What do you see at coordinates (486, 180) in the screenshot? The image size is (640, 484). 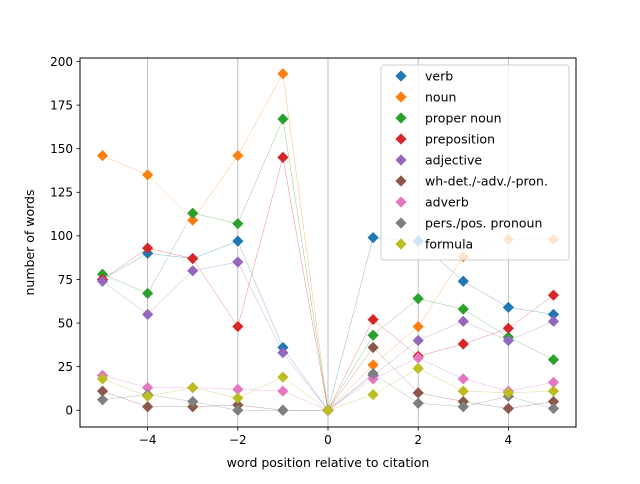 I see `legend-label: wh-det./-adv./-pron.` at bounding box center [486, 180].